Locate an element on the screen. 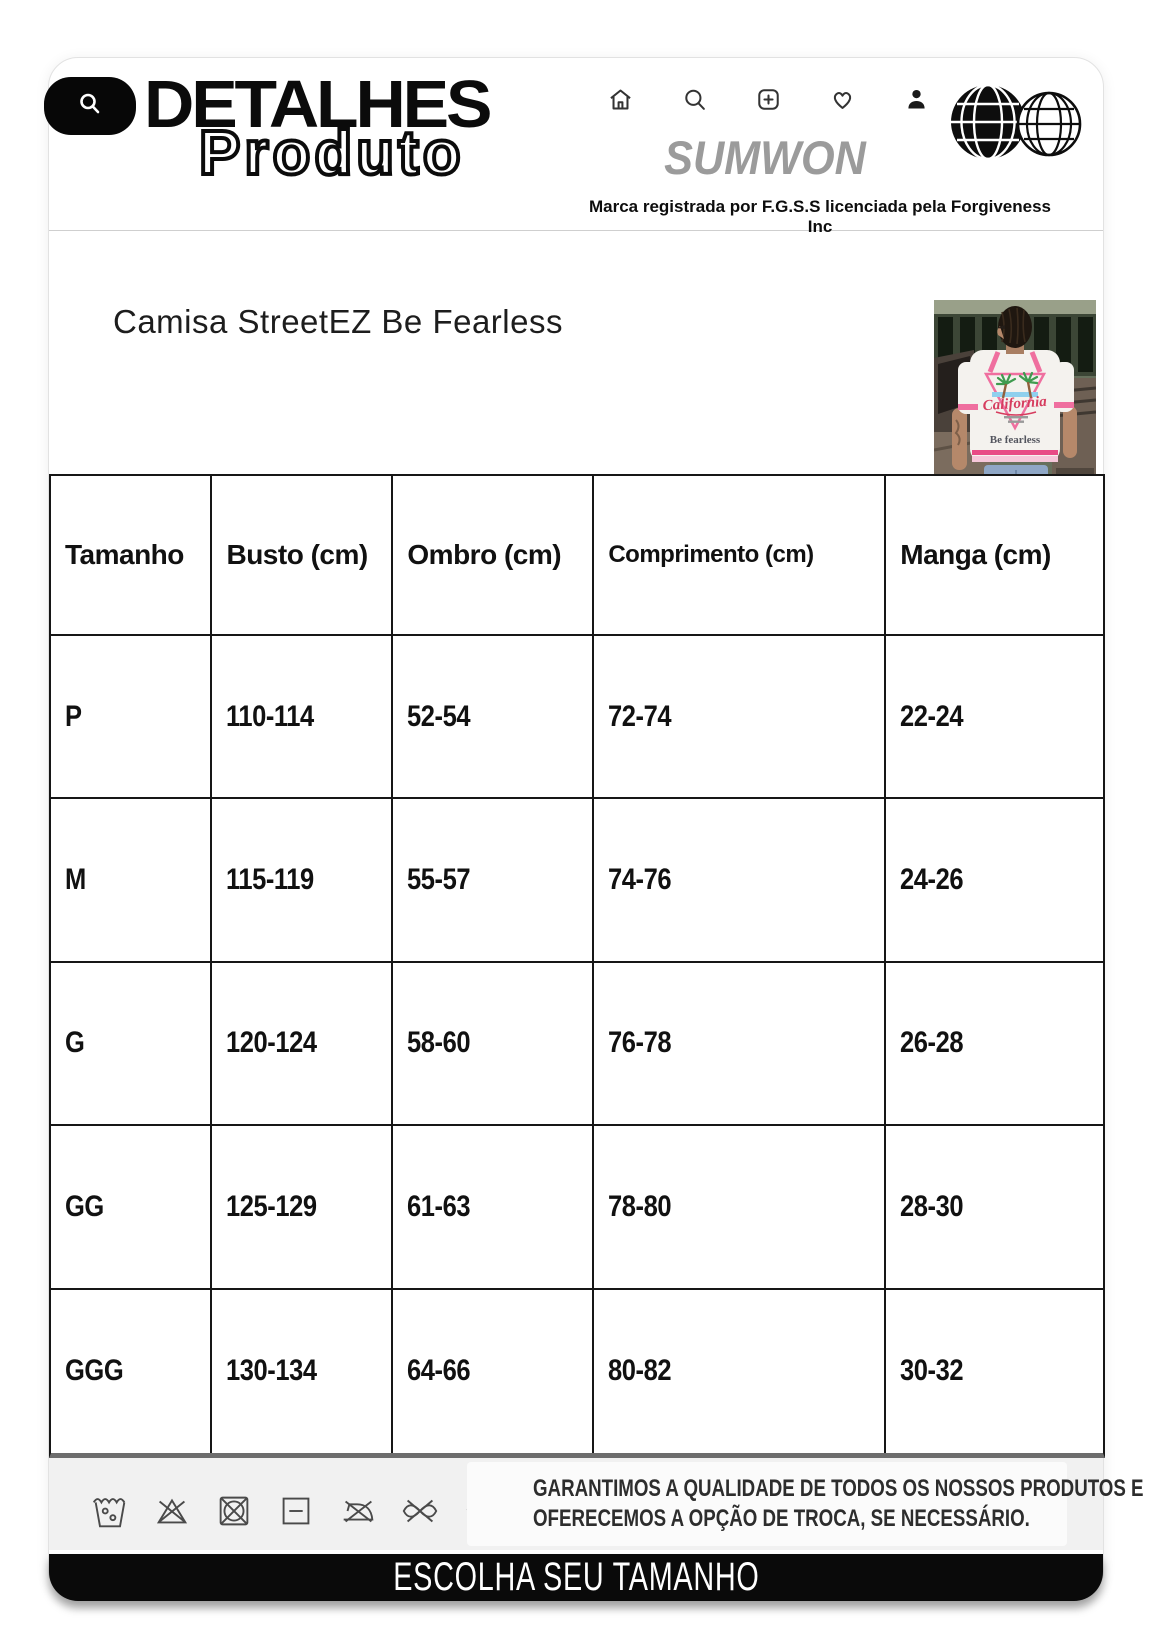  size-cell: 120-124 is located at coordinates (303, 1044).